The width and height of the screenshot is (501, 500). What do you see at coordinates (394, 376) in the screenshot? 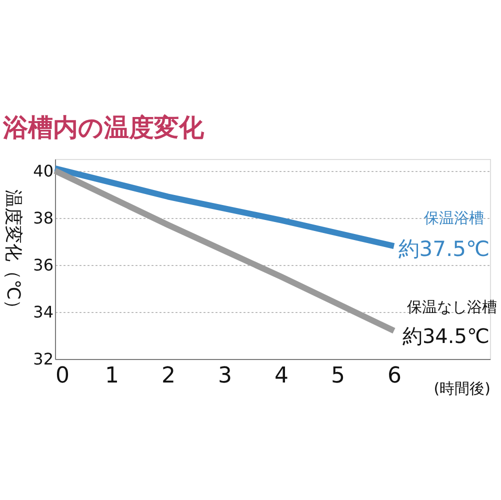
I see `x-tick-label: 6` at bounding box center [394, 376].